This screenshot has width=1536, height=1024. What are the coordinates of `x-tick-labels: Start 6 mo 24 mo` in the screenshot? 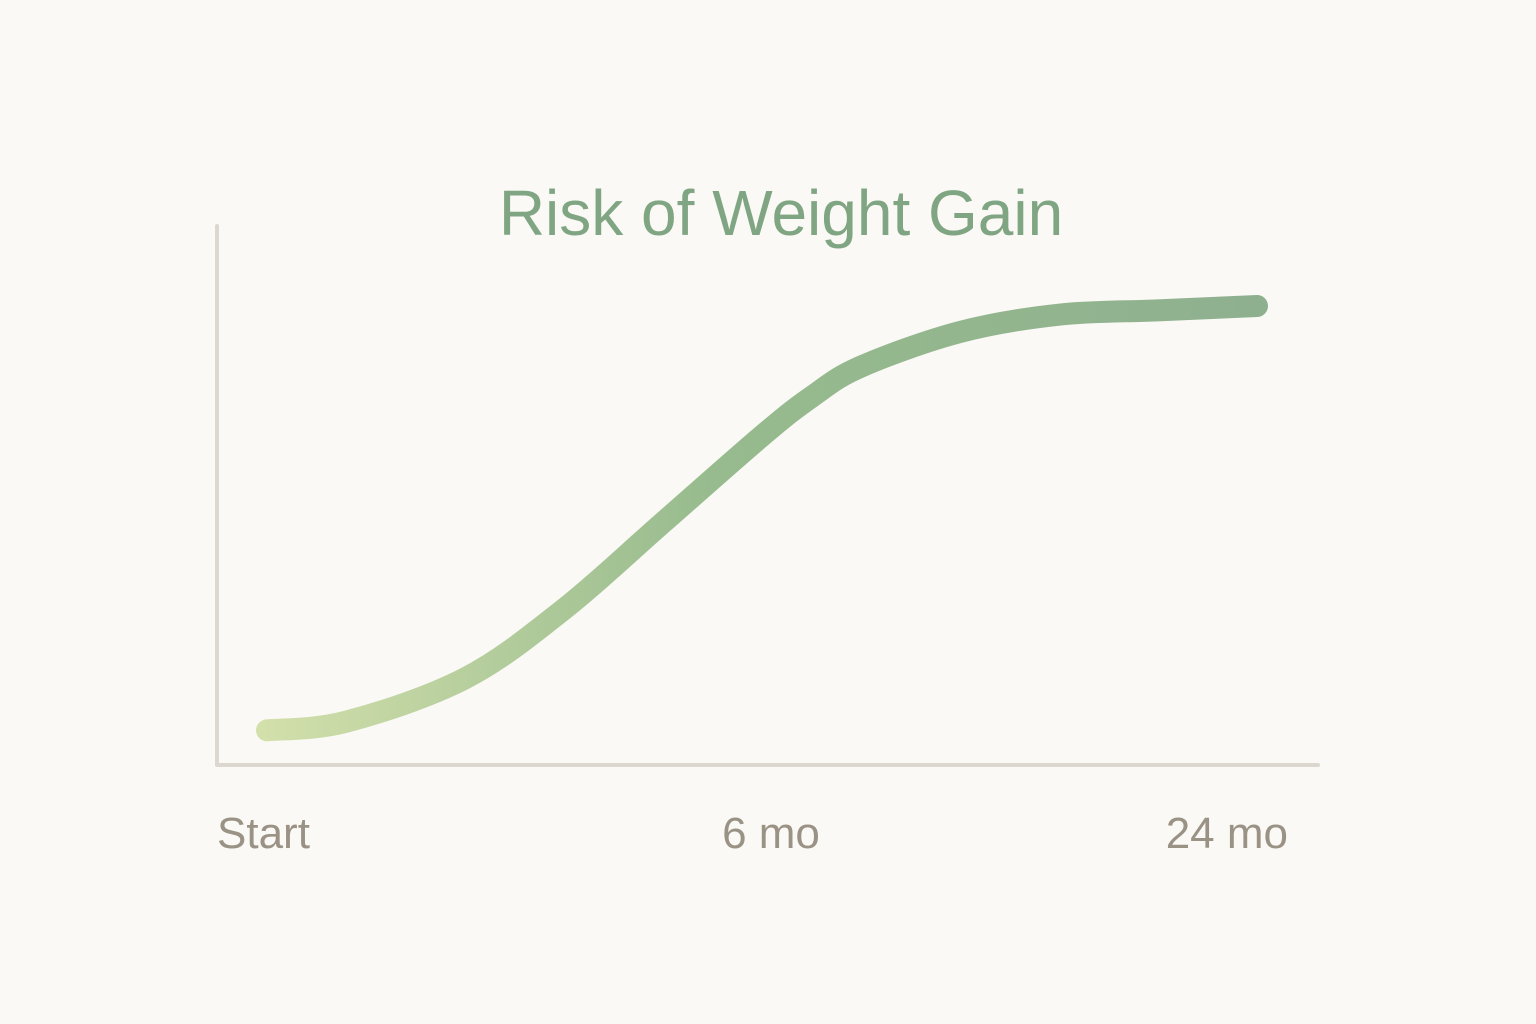 It's located at (752, 833).